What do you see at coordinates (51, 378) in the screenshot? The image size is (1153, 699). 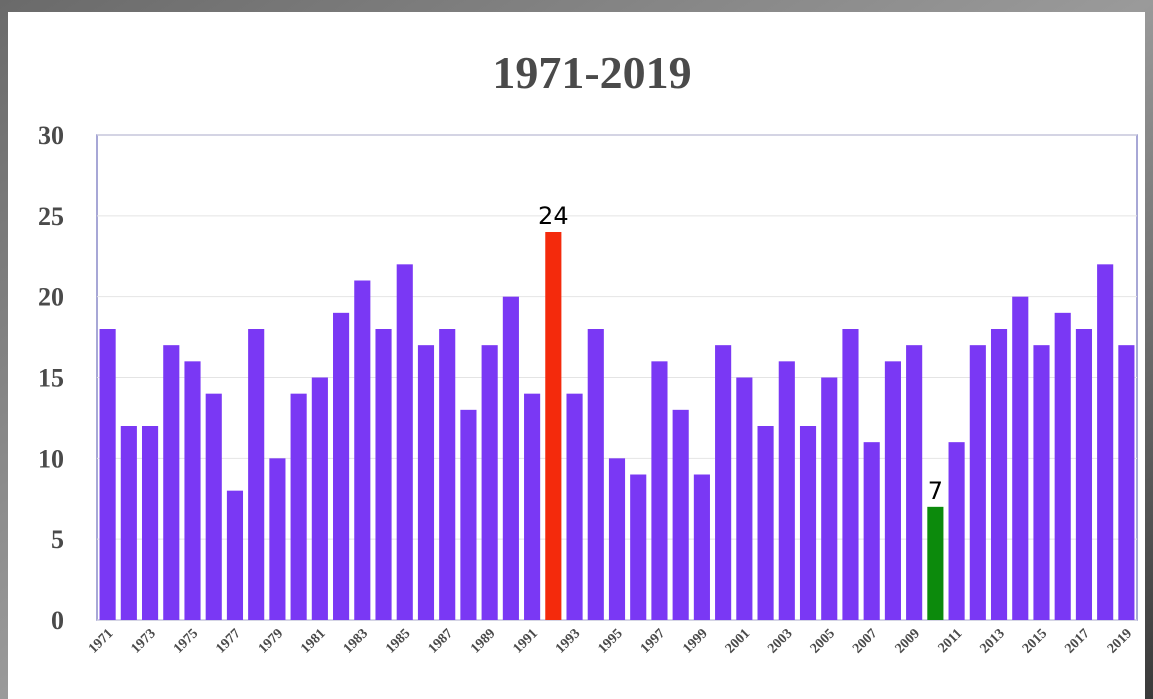 I see `y-tick-label: 15` at bounding box center [51, 378].